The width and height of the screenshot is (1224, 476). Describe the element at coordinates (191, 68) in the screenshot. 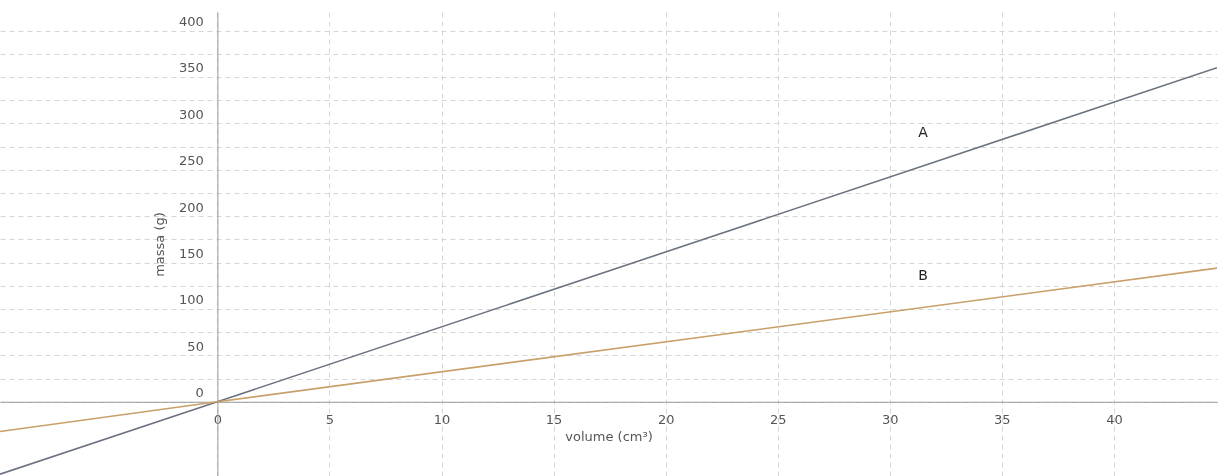

I see `y-tick-label: 350` at that location.